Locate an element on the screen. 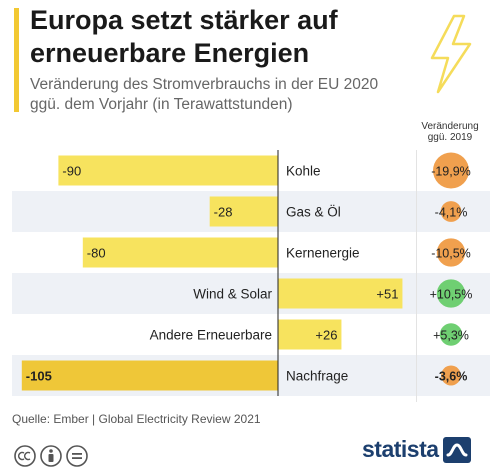  nd-icon is located at coordinates (77, 456).